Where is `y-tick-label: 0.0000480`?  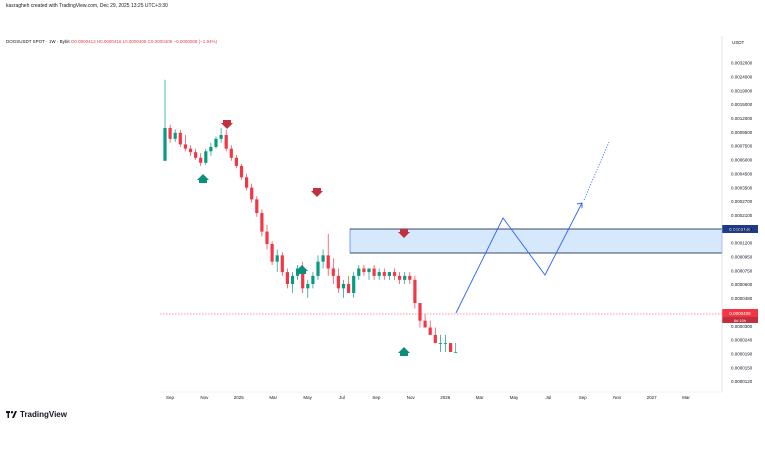
y-tick-label: 0.0000480 is located at coordinates (742, 298).